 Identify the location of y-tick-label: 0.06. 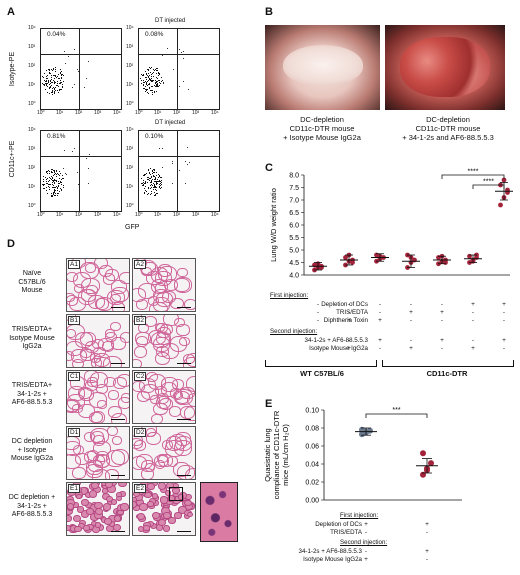
(312, 447).